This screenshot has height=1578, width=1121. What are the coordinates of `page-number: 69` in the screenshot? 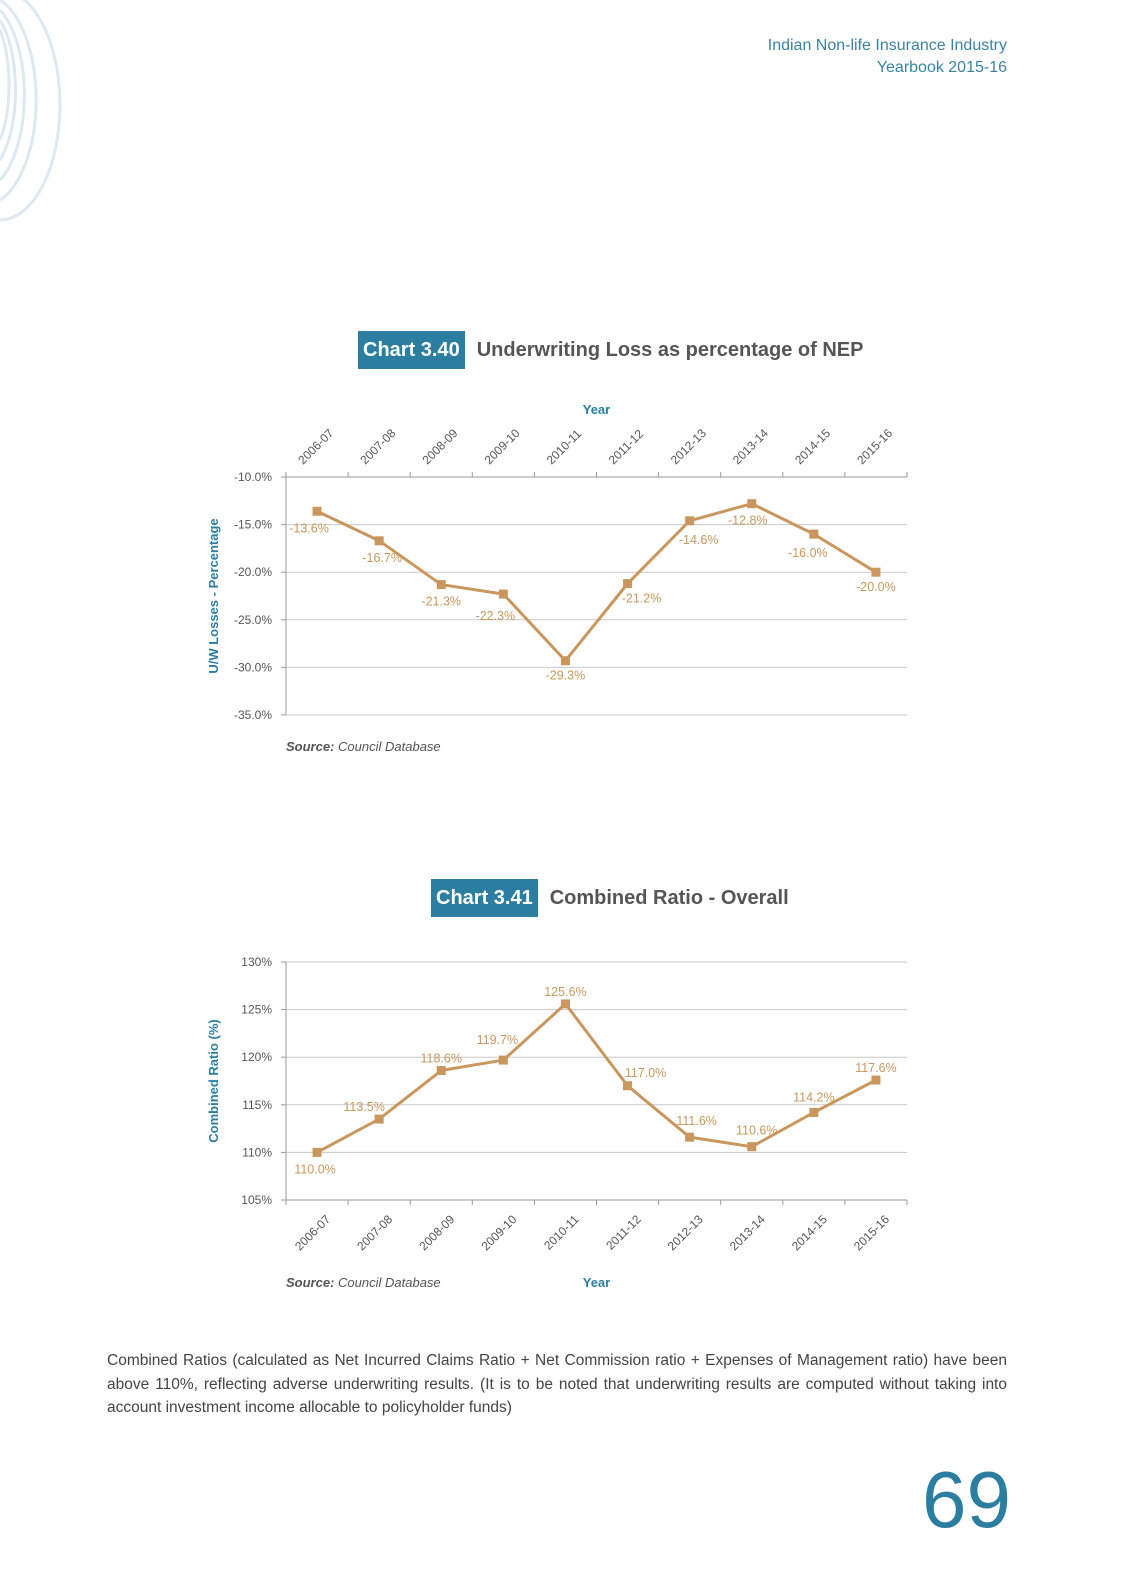 It's located at (966, 1499).